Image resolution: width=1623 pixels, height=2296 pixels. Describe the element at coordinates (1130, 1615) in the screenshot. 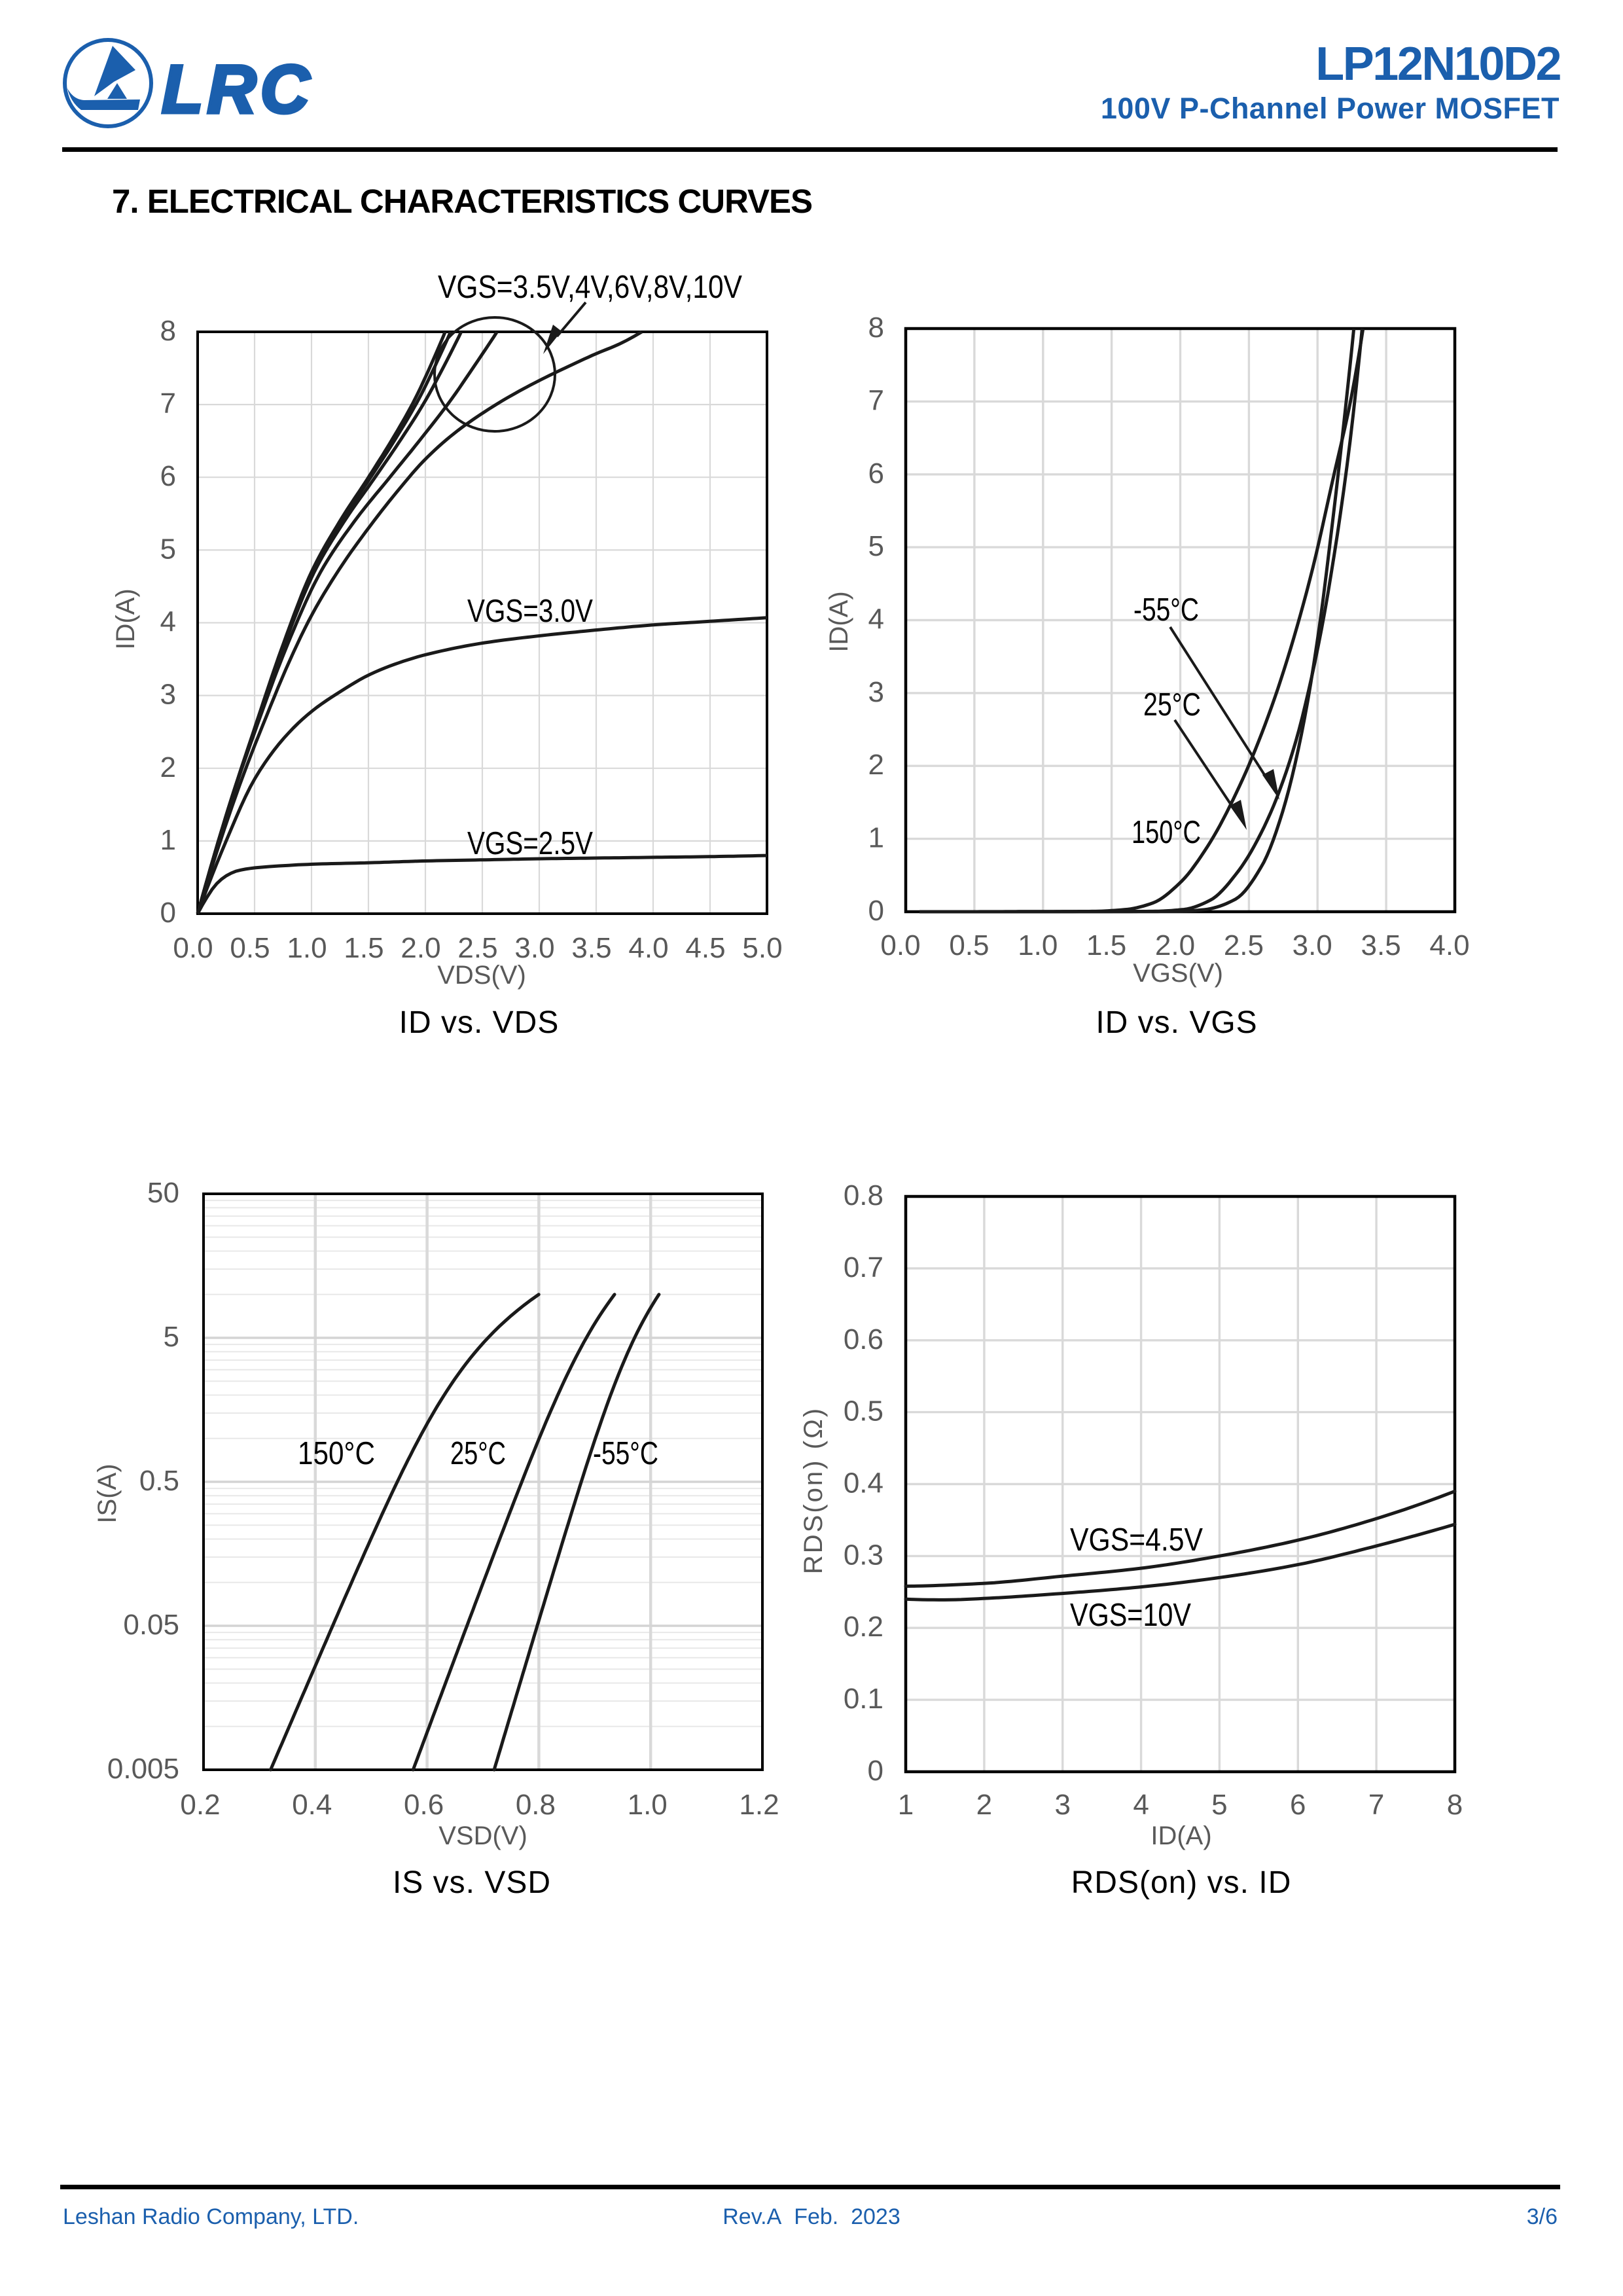

I see `svg-text: VGS=10V` at that location.